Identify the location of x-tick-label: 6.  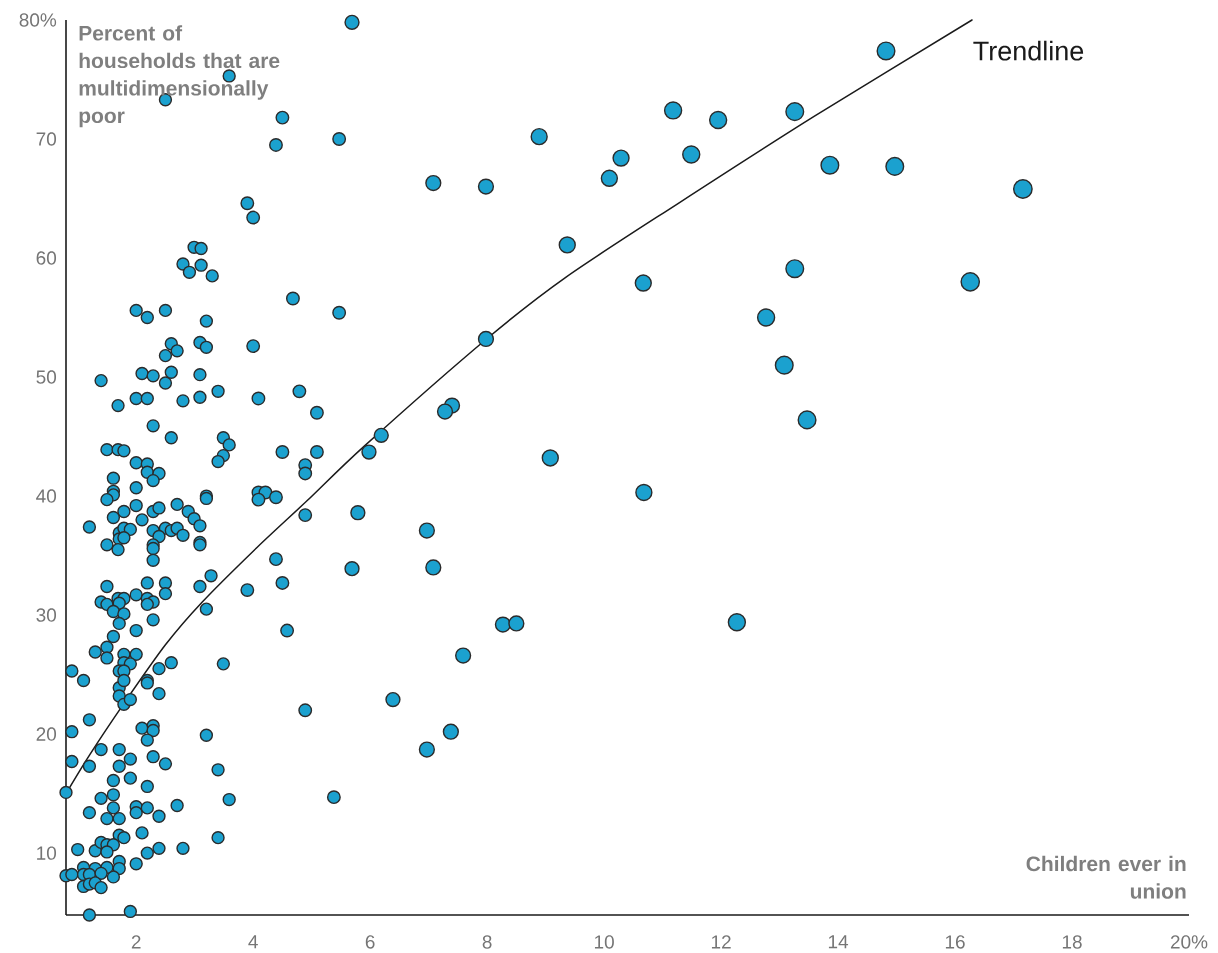
(370, 942).